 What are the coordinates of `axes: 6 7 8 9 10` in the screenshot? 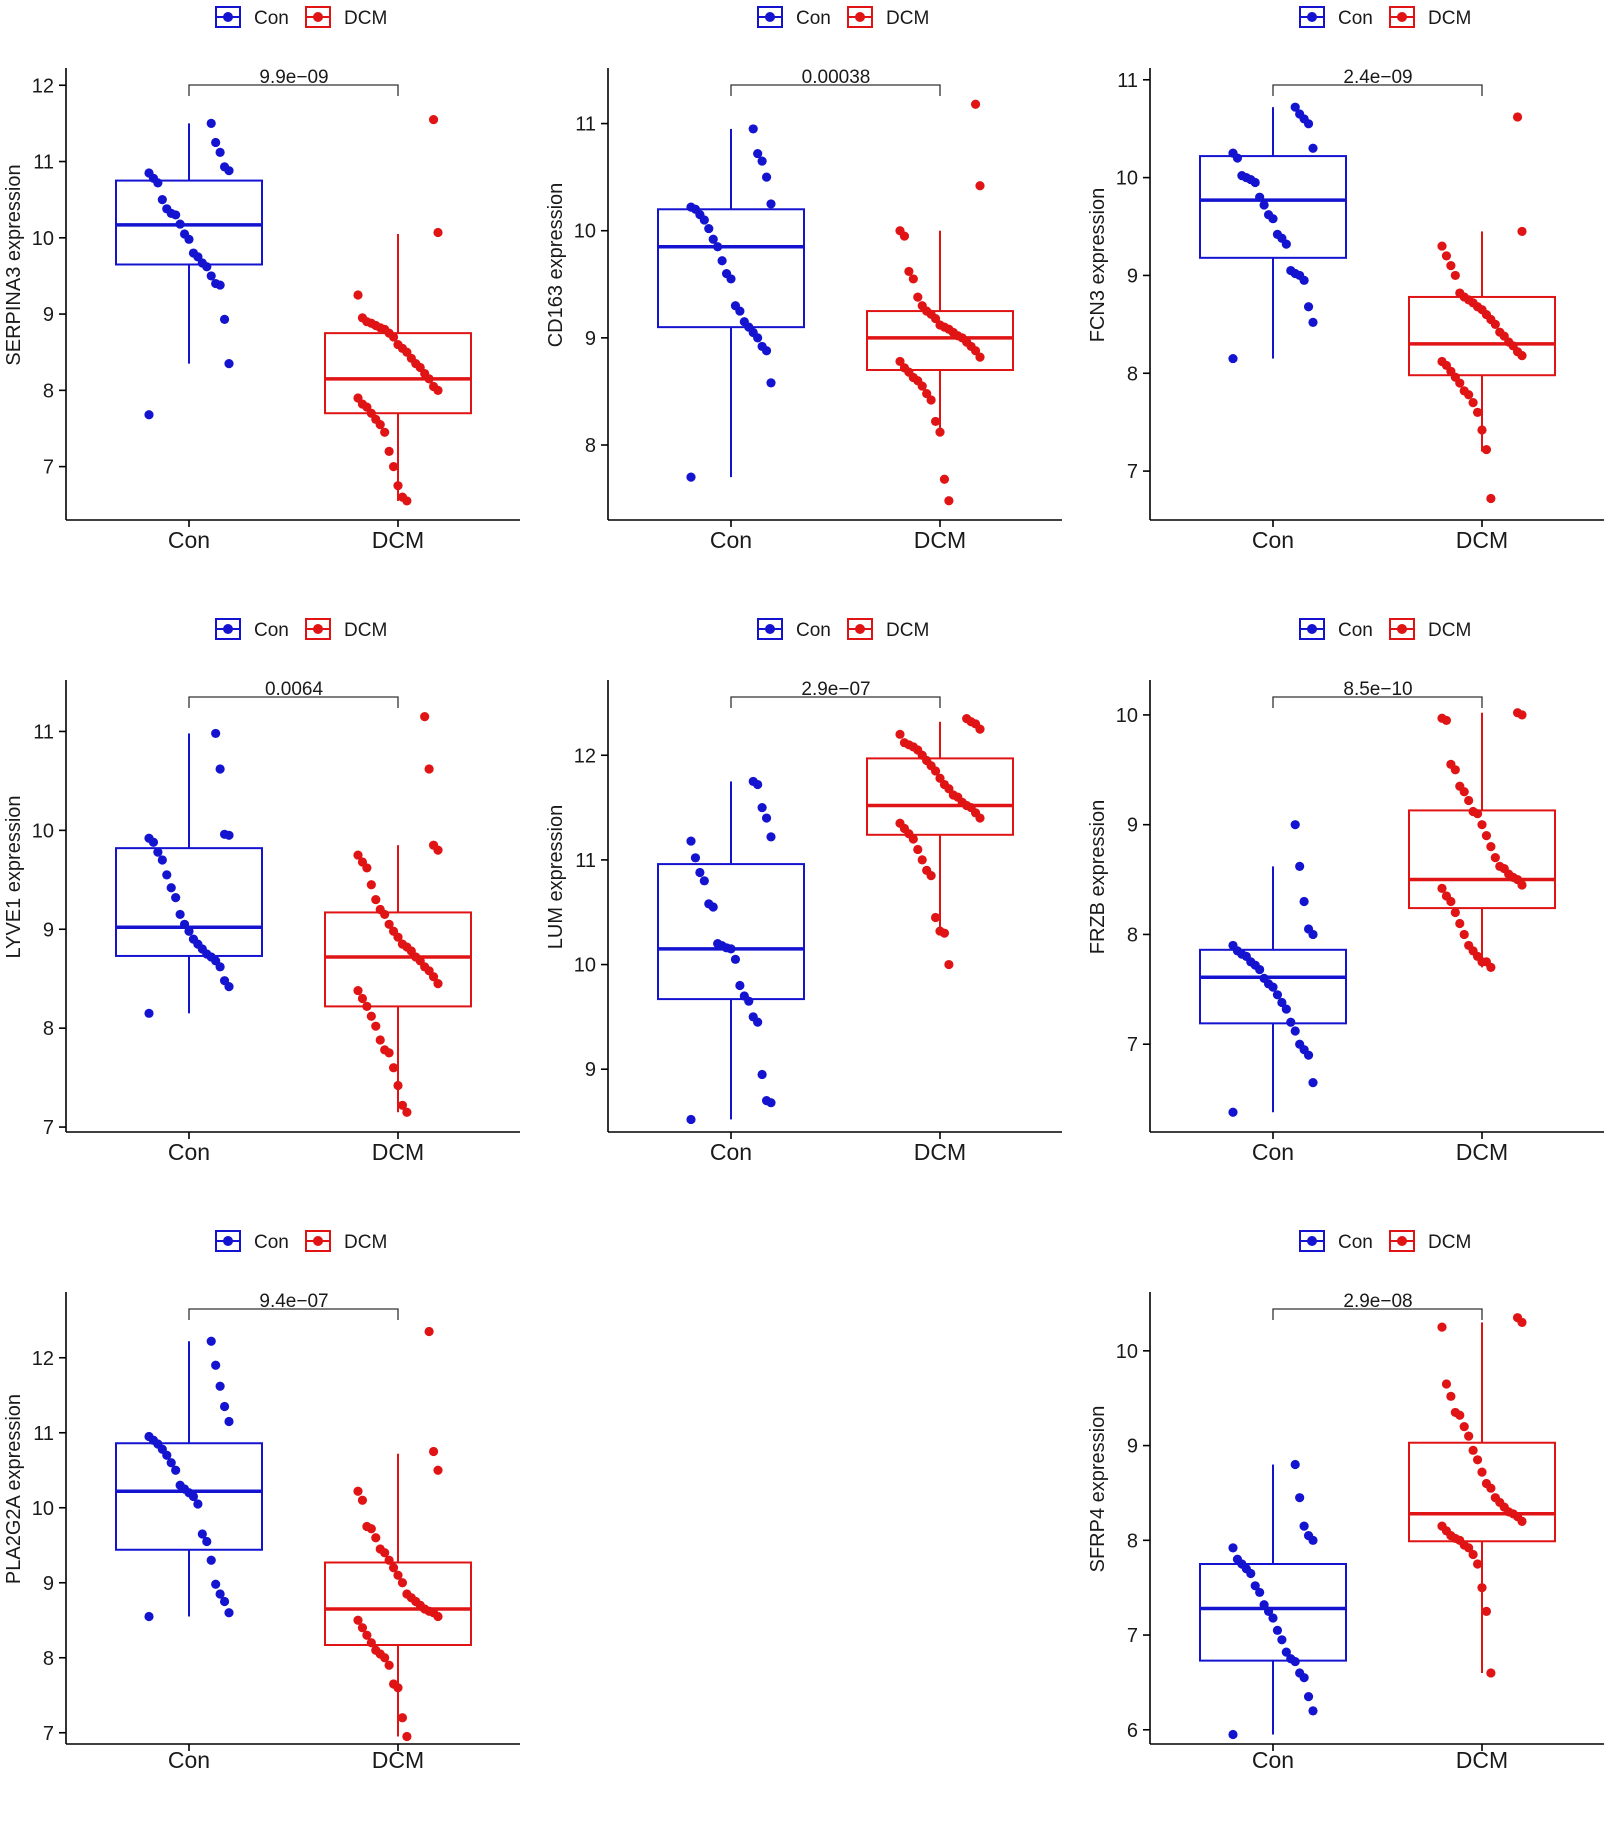 It's located at (1360, 1521).